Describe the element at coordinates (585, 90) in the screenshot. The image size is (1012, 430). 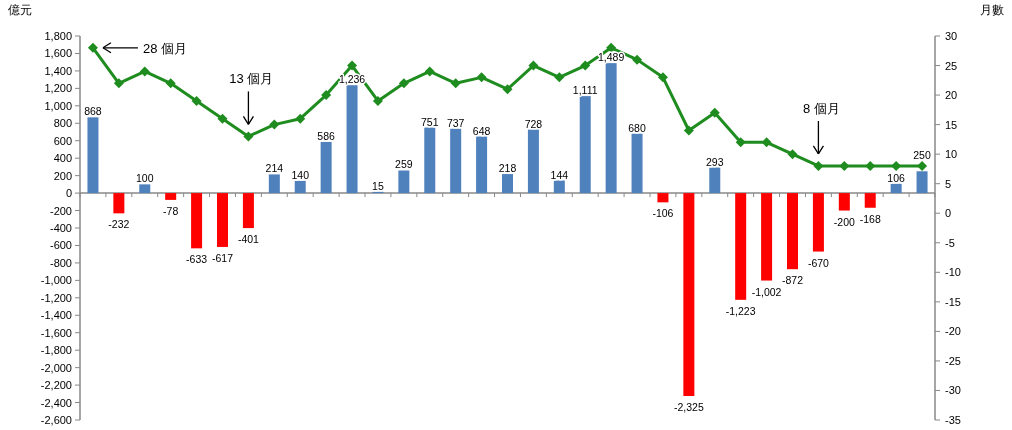
I see `data-label: 1,111` at that location.